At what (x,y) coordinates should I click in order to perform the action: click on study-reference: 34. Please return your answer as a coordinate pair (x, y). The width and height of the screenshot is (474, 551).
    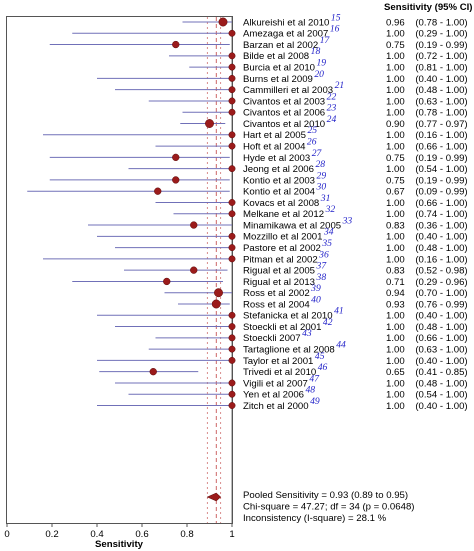
    Looking at the image, I should click on (328, 232).